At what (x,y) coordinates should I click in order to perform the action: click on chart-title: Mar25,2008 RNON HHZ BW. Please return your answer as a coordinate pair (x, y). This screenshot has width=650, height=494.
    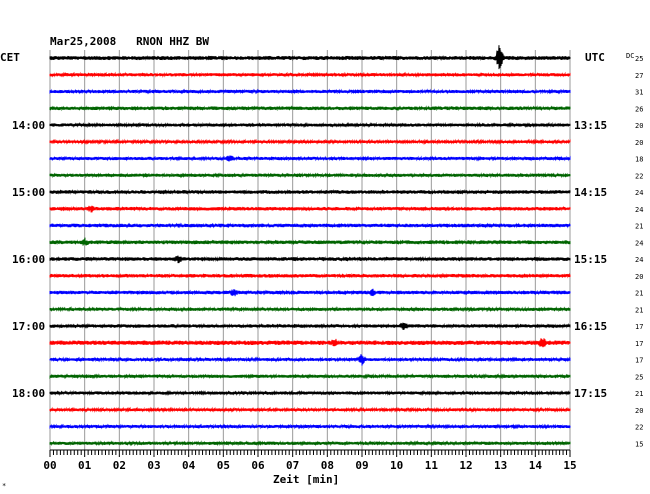
    Looking at the image, I should click on (129, 41).